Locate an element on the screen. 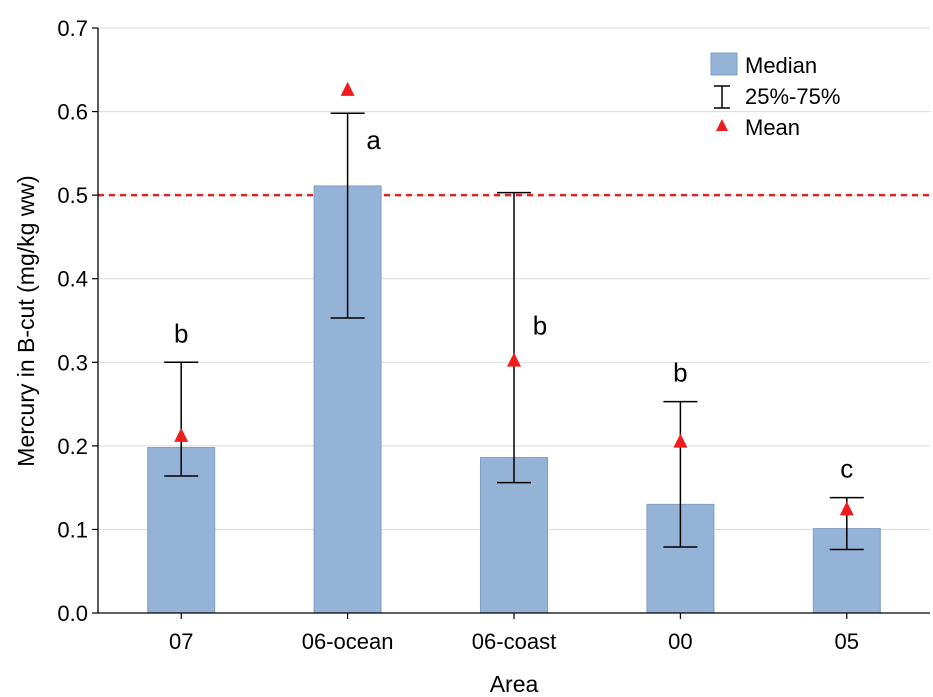  x-tick-label: 00 is located at coordinates (680, 641).